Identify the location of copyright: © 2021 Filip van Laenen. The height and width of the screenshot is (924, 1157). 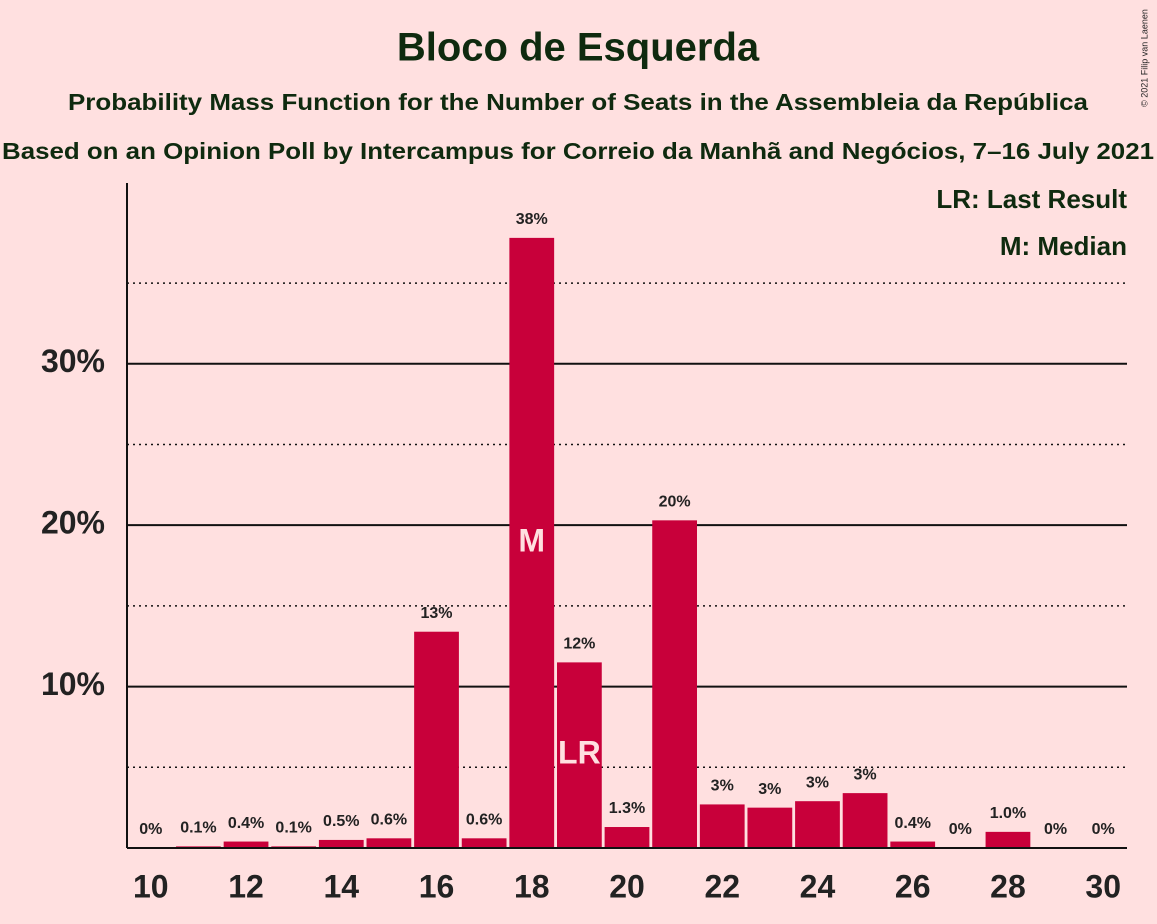
(1144, 58).